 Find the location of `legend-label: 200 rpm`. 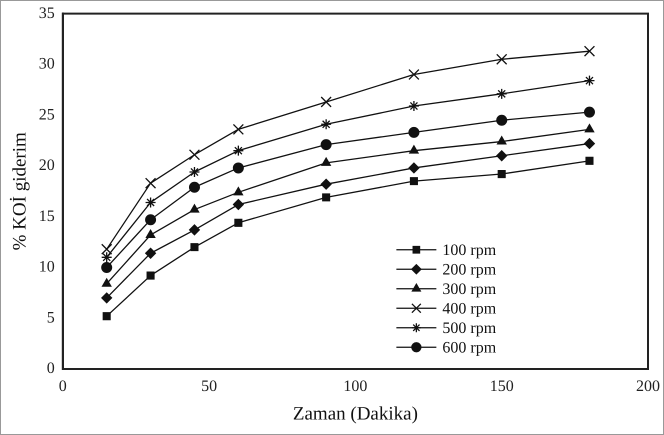

legend-label: 200 rpm is located at coordinates (469, 269).